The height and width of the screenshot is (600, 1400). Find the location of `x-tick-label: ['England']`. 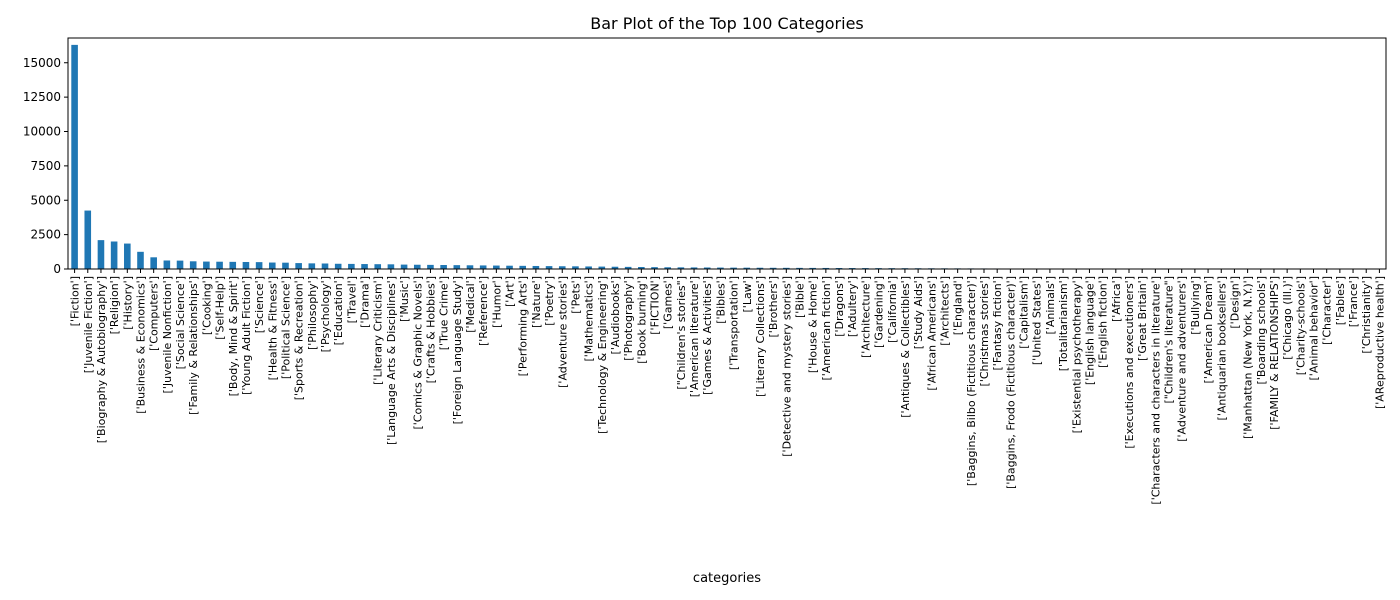

x-tick-label: ['England'] is located at coordinates (958, 305).